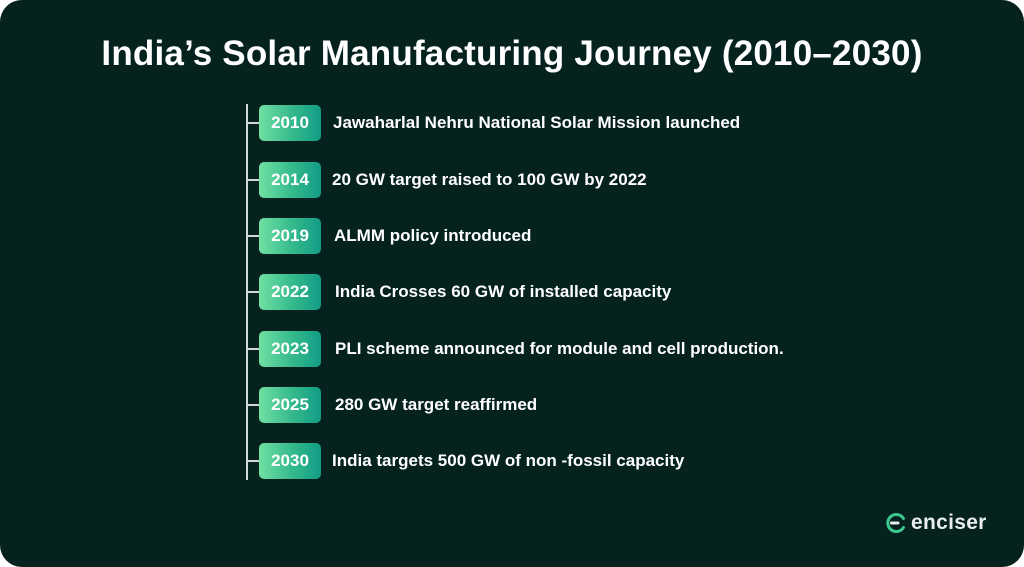  Describe the element at coordinates (433, 235) in the screenshot. I see `event-description: ALMM policy introduced` at that location.